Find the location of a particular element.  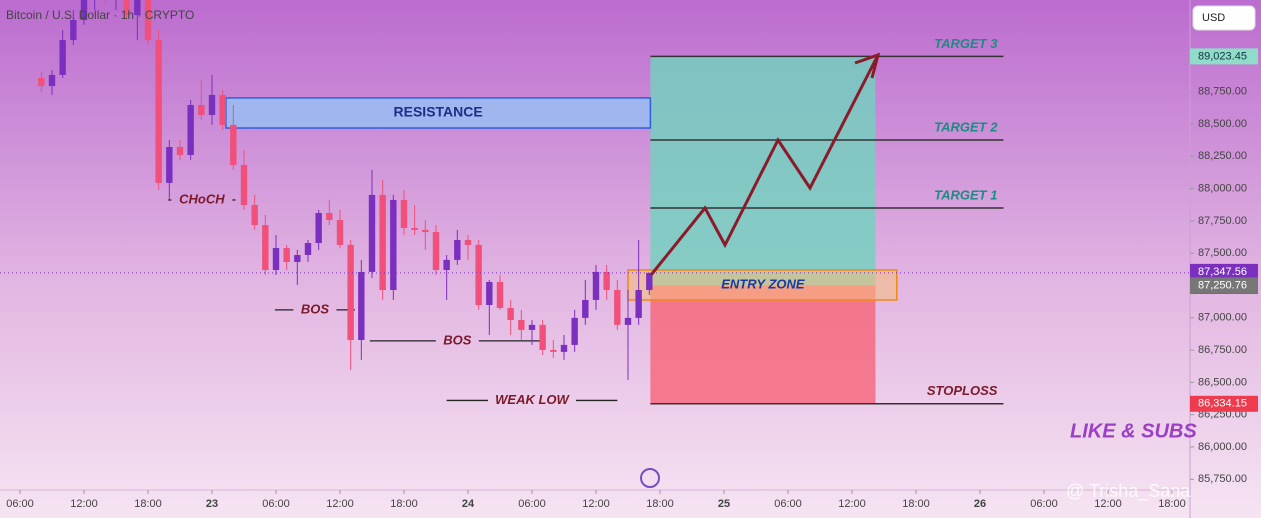

price-tag-label: 86,334.15 is located at coordinates (1222, 404).